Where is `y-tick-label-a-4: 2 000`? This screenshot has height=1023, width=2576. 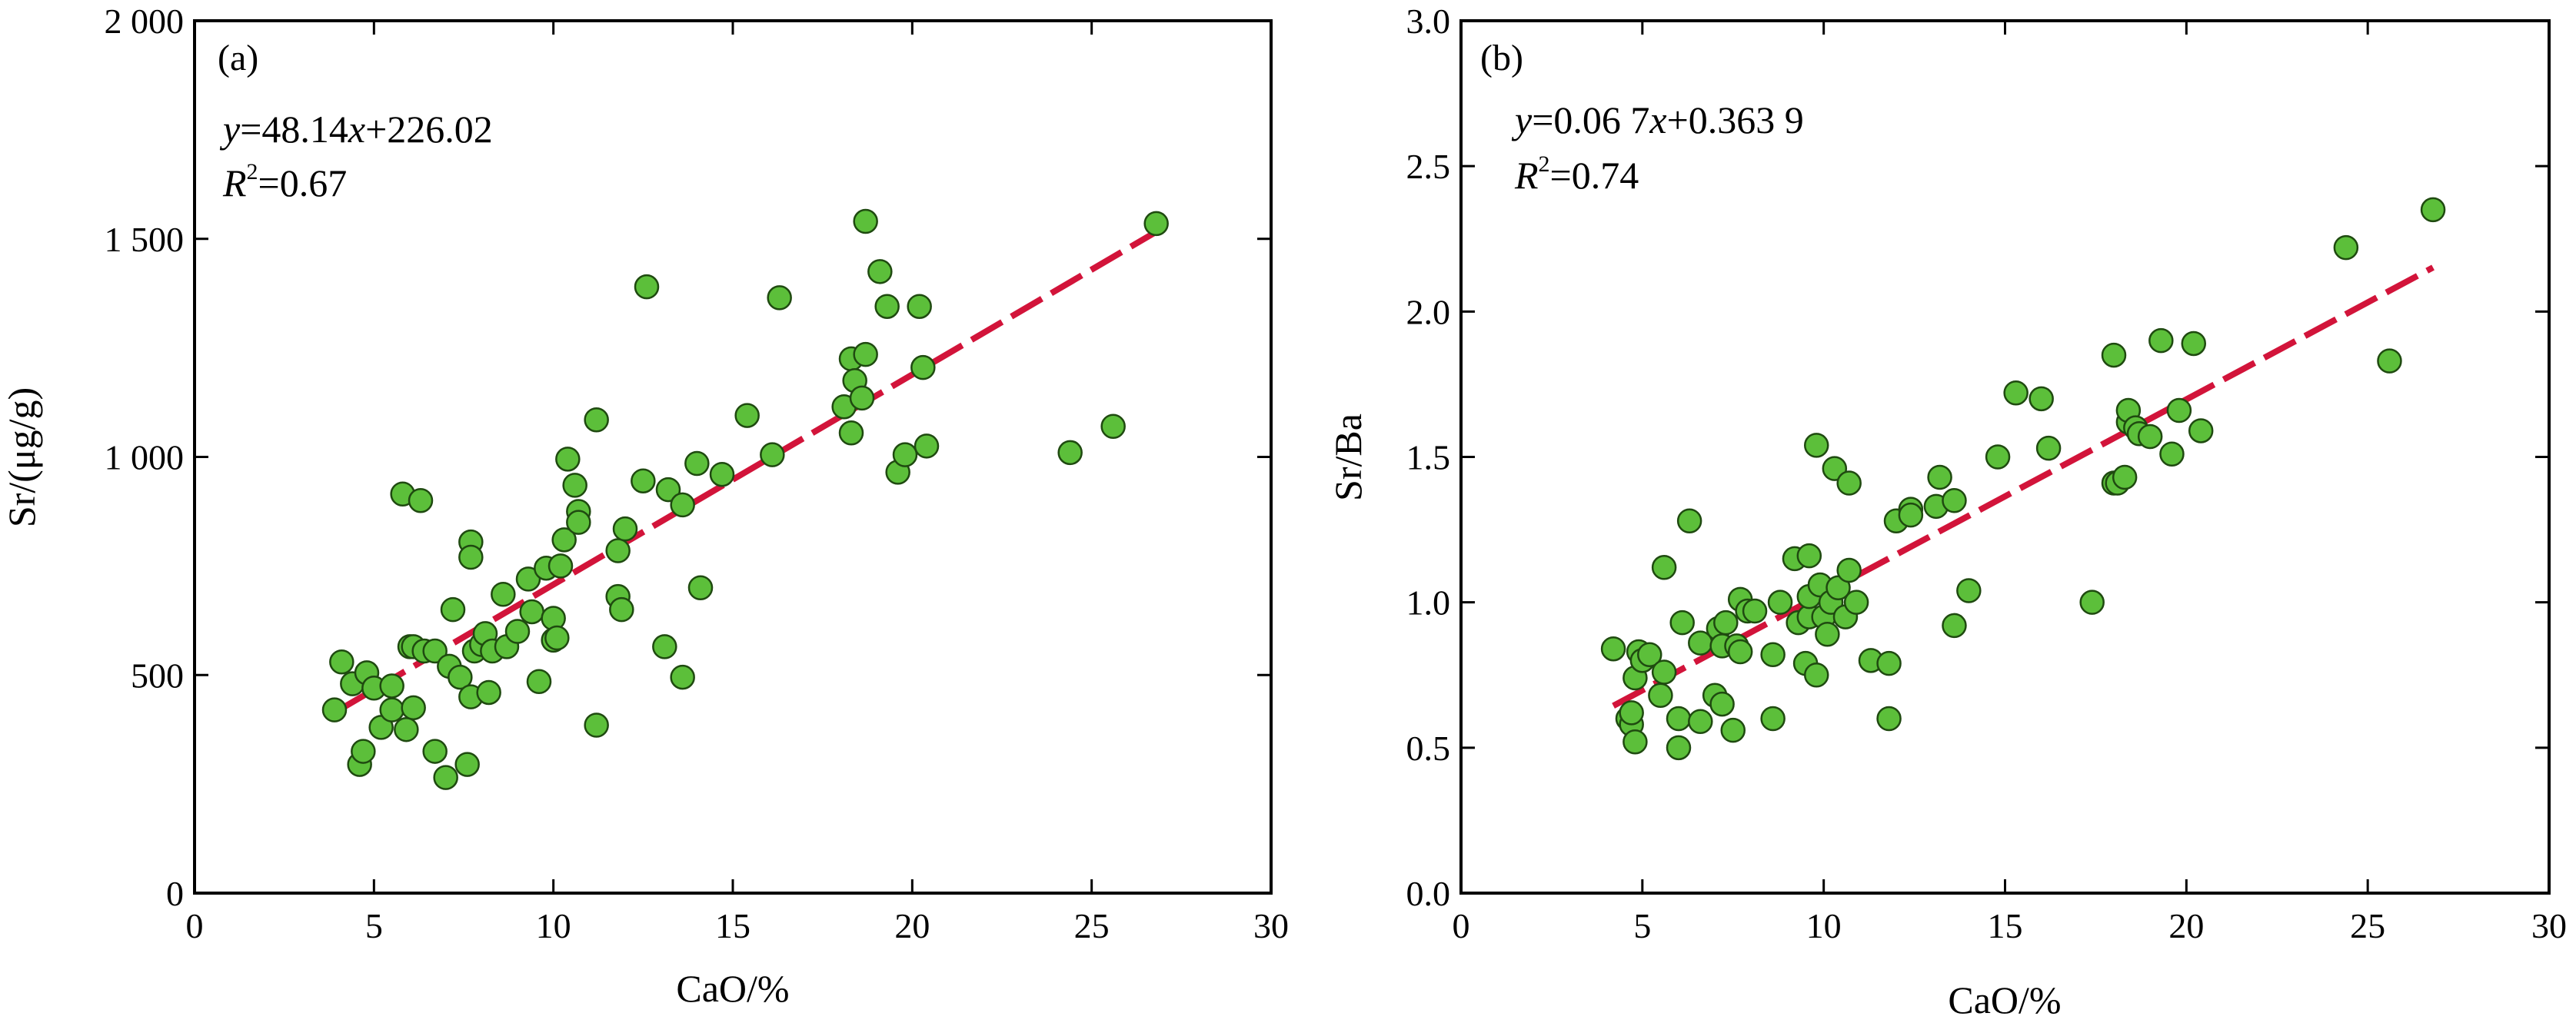 y-tick-label-a-4: 2 000 is located at coordinates (145, 21).